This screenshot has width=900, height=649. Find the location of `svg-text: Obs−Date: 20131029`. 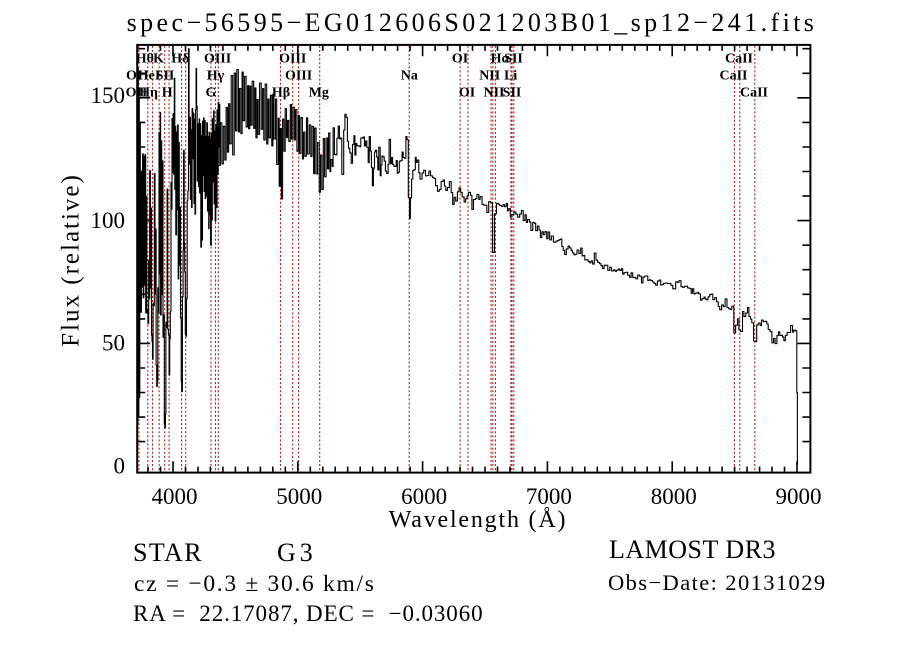

svg-text: Obs−Date: 20131029 is located at coordinates (717, 582).